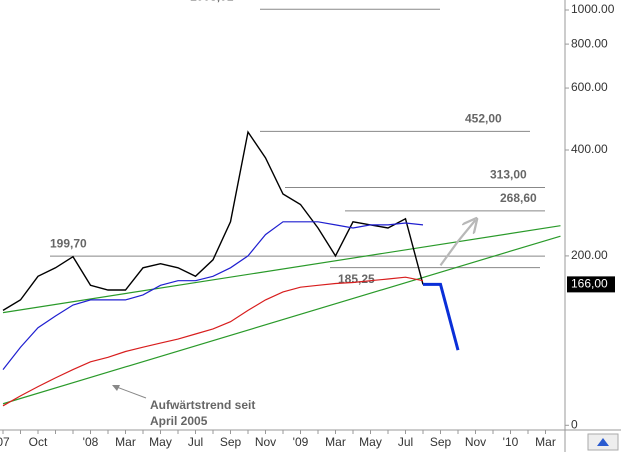  I want to click on level-label: 1005,01, so click(212, 1).